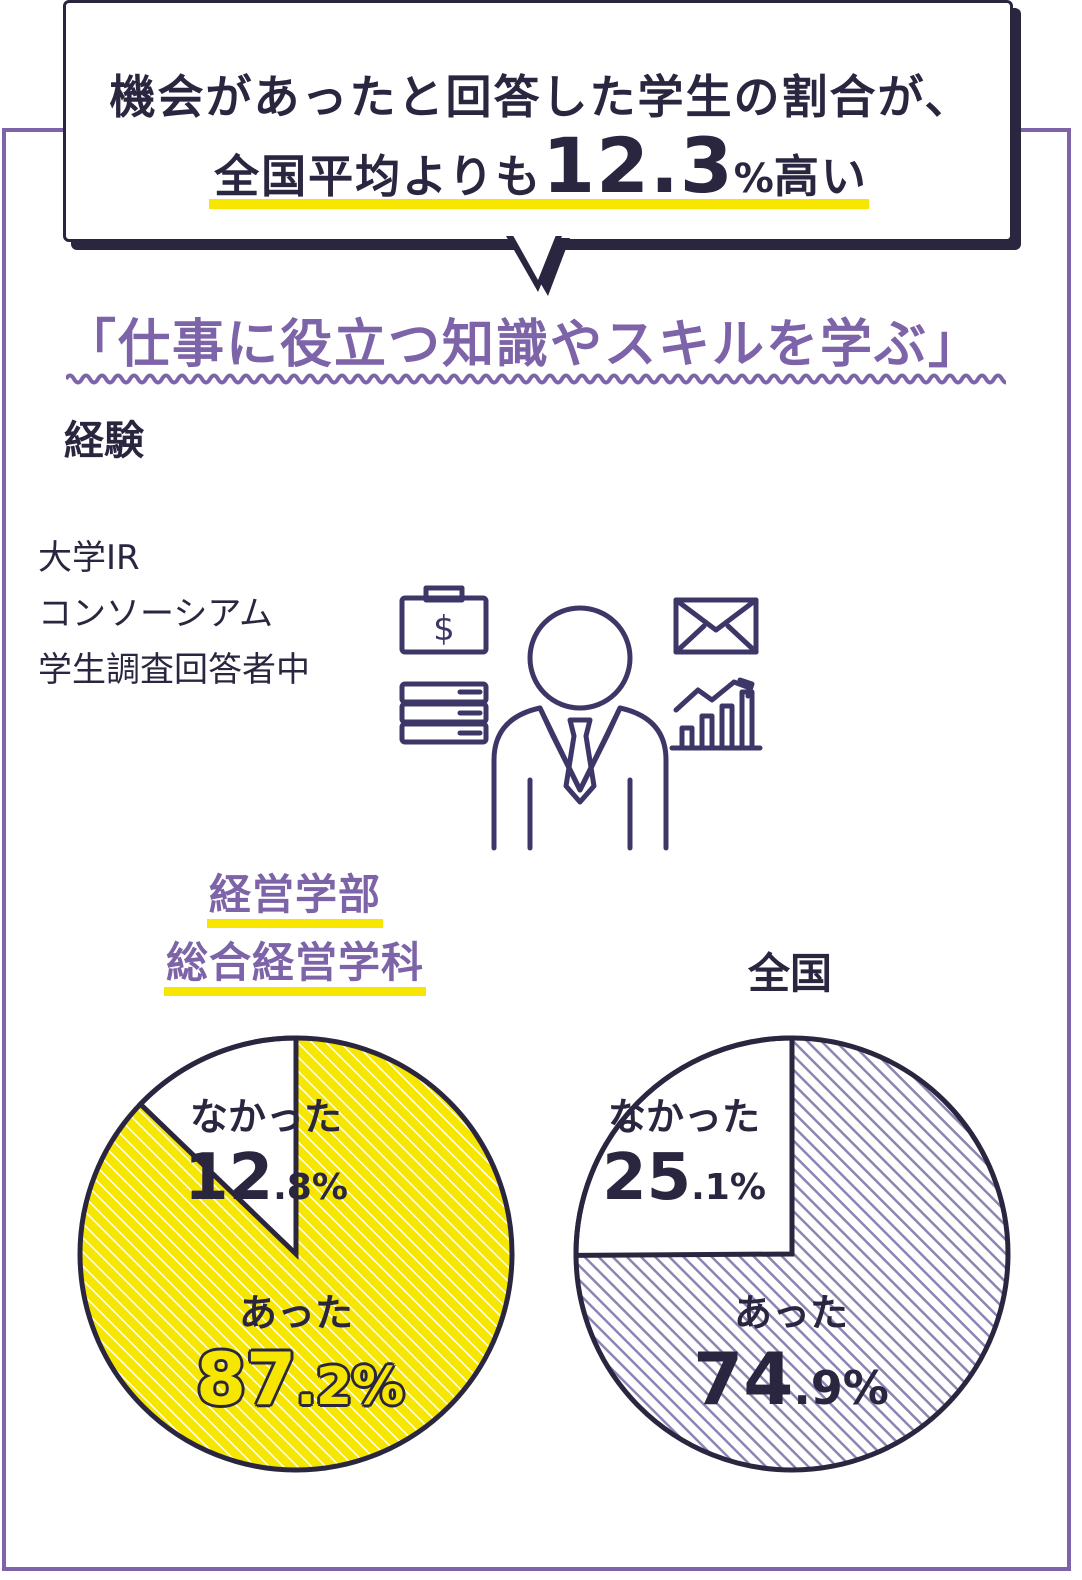 The image size is (1082, 1580). What do you see at coordinates (539, 204) in the screenshot?
I see `headline-highlight-underline` at bounding box center [539, 204].